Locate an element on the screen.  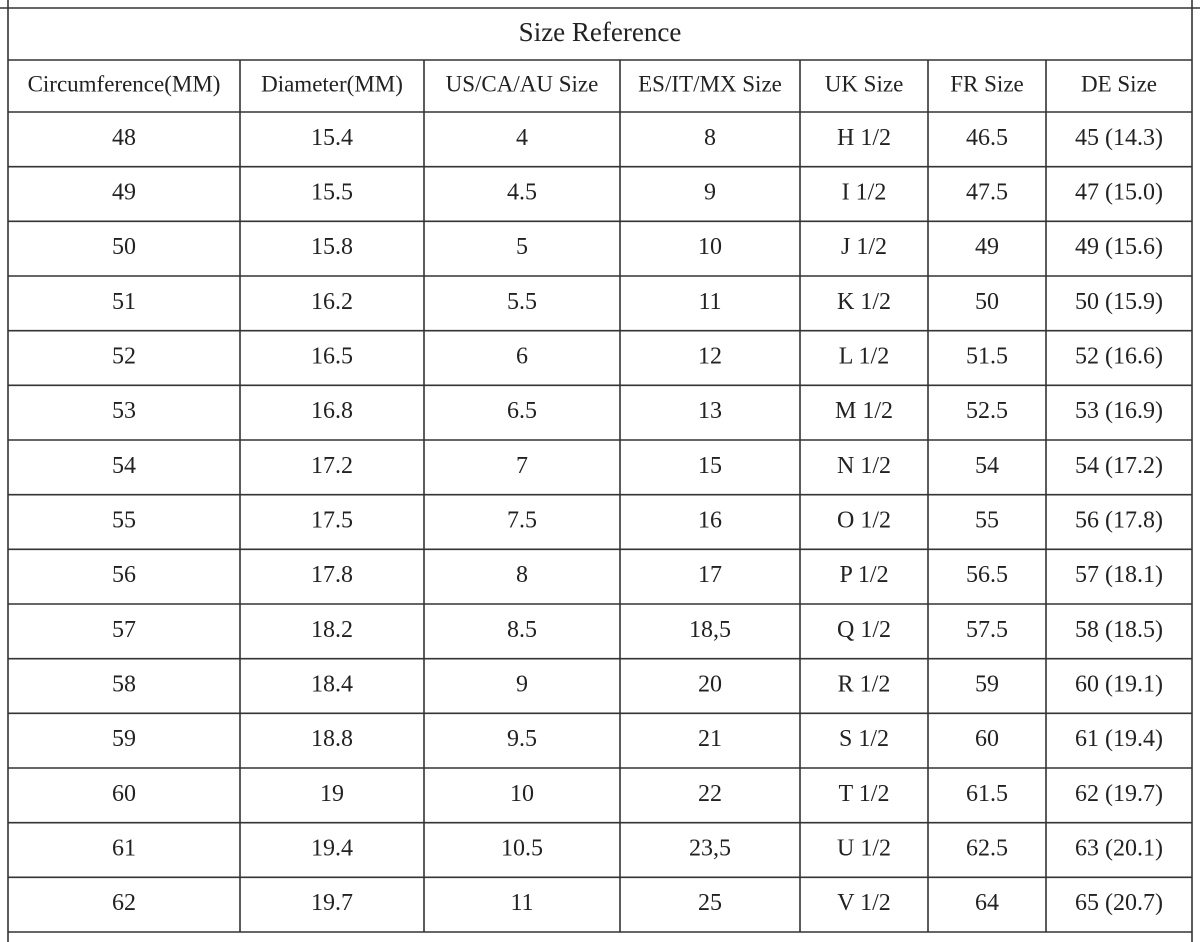
cell: 47.5 is located at coordinates (987, 193).